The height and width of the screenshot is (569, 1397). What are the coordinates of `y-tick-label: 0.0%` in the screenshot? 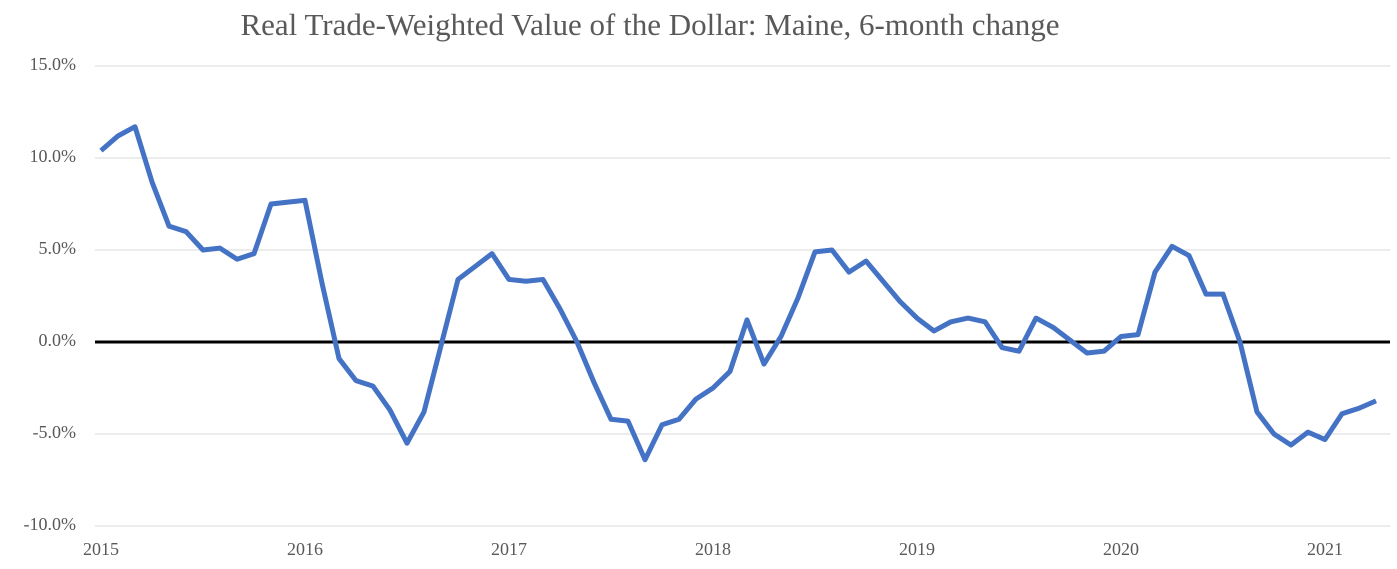 It's located at (58, 340).